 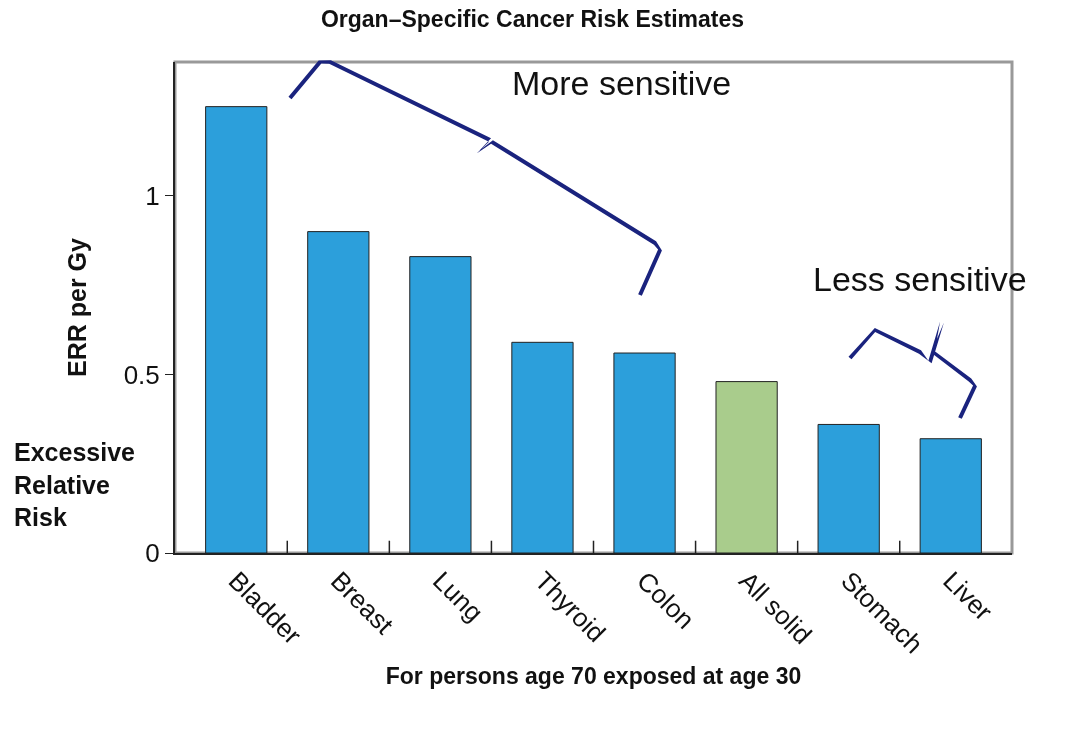 What do you see at coordinates (532, 19) in the screenshot?
I see `chart-title: Organ–Specific Cancer Risk Estimates` at bounding box center [532, 19].